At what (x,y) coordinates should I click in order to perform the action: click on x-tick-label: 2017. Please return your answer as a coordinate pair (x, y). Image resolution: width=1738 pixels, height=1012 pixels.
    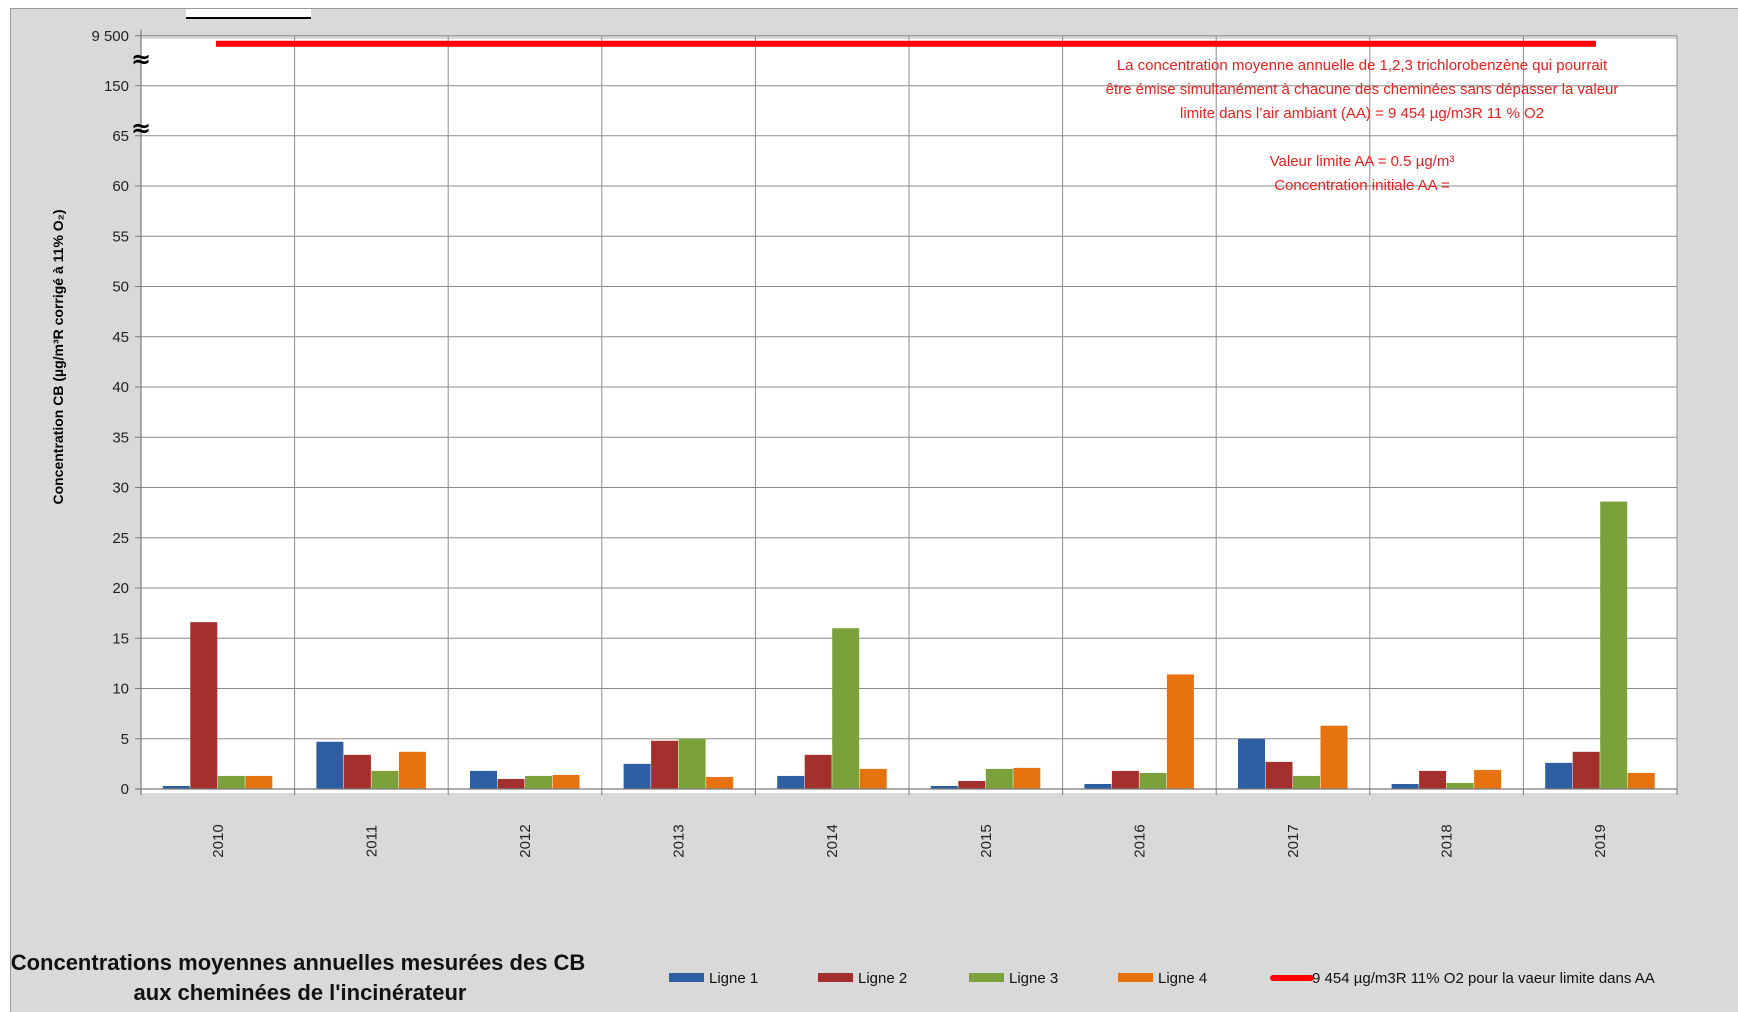
    Looking at the image, I should click on (1293, 840).